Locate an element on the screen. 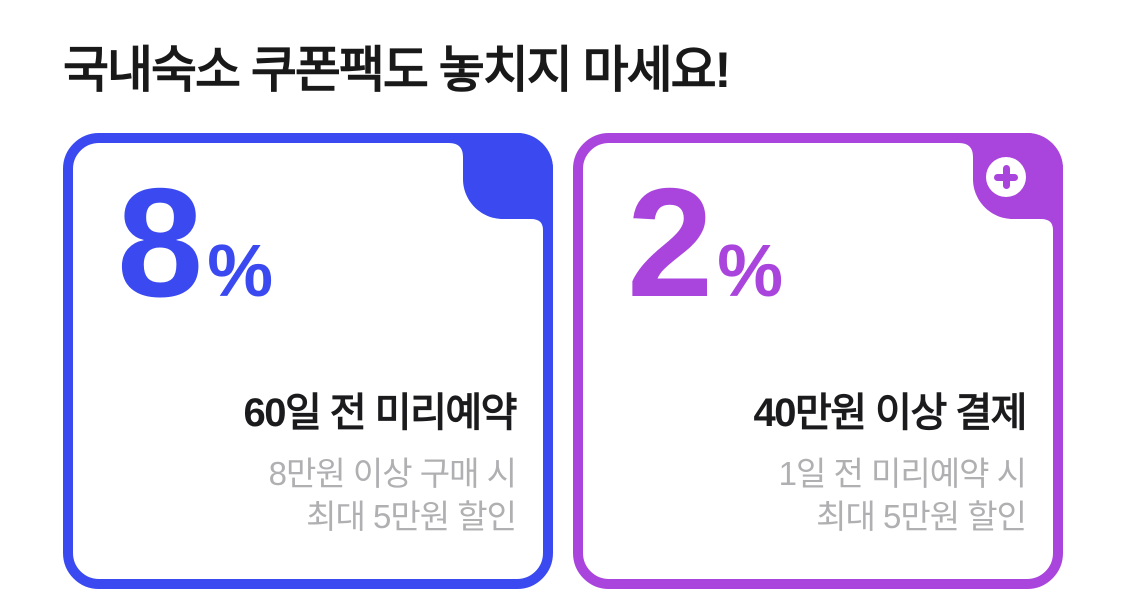 The width and height of the screenshot is (1125, 606). coupon-title: 40만원 이상 결제 is located at coordinates (890, 412).